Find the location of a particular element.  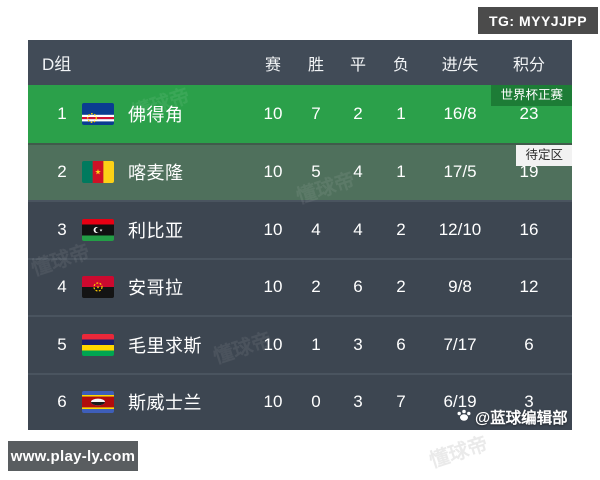

team-name: 佛得角 is located at coordinates (156, 114).